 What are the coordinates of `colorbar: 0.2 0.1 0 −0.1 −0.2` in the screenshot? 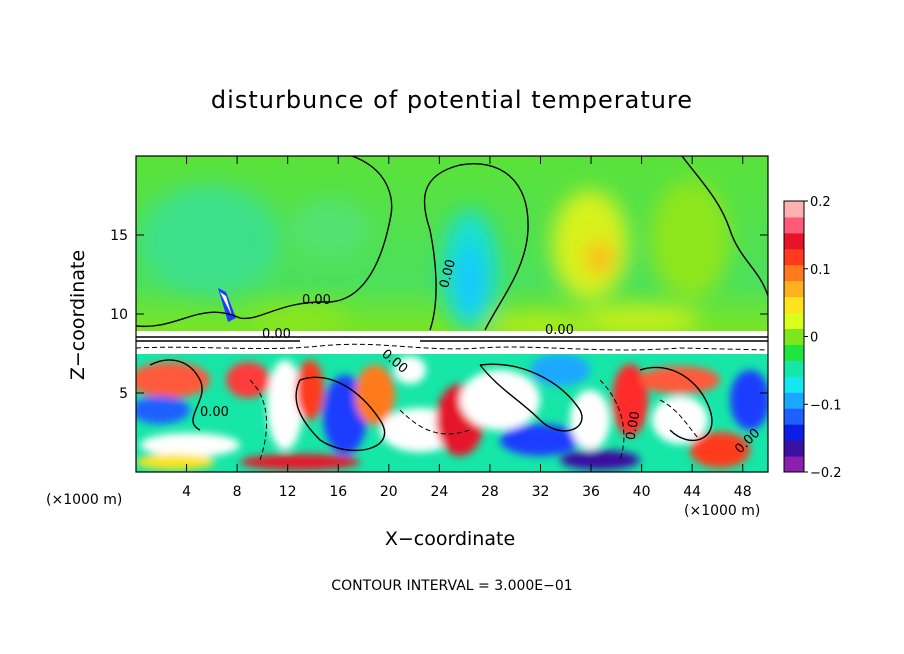 It's located at (812, 338).